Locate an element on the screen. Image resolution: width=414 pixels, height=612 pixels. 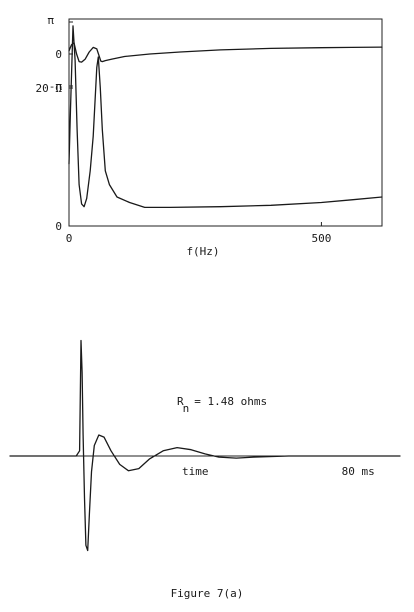
y-tick-label-phase-zero: 0 is located at coordinates (58, 54).